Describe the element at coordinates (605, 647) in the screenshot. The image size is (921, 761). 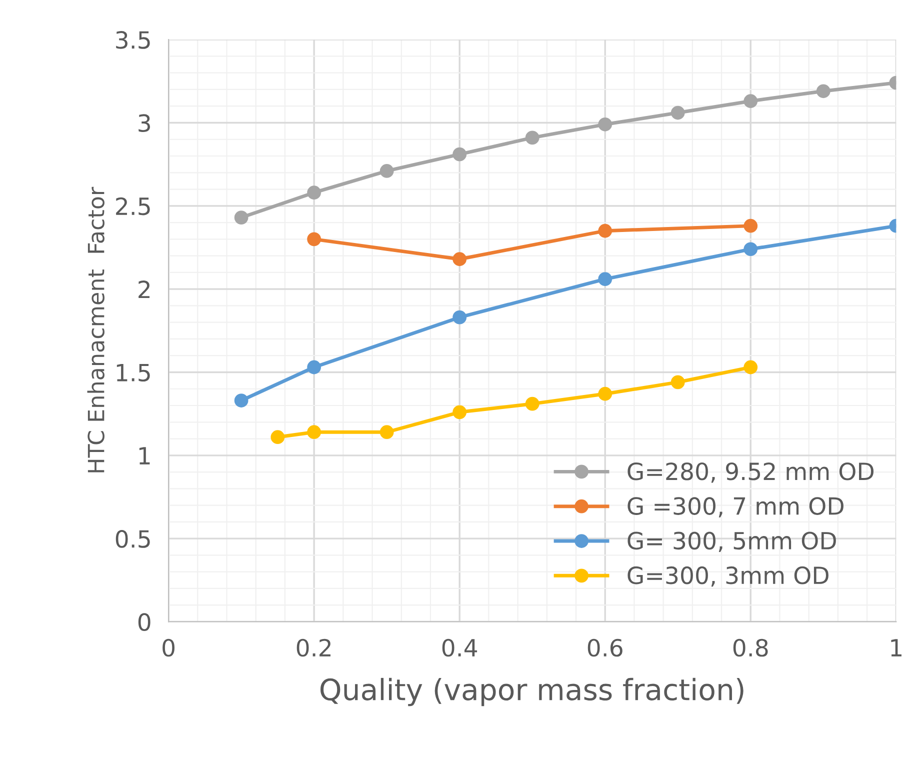
I see `x-tick-label: 0.6` at that location.